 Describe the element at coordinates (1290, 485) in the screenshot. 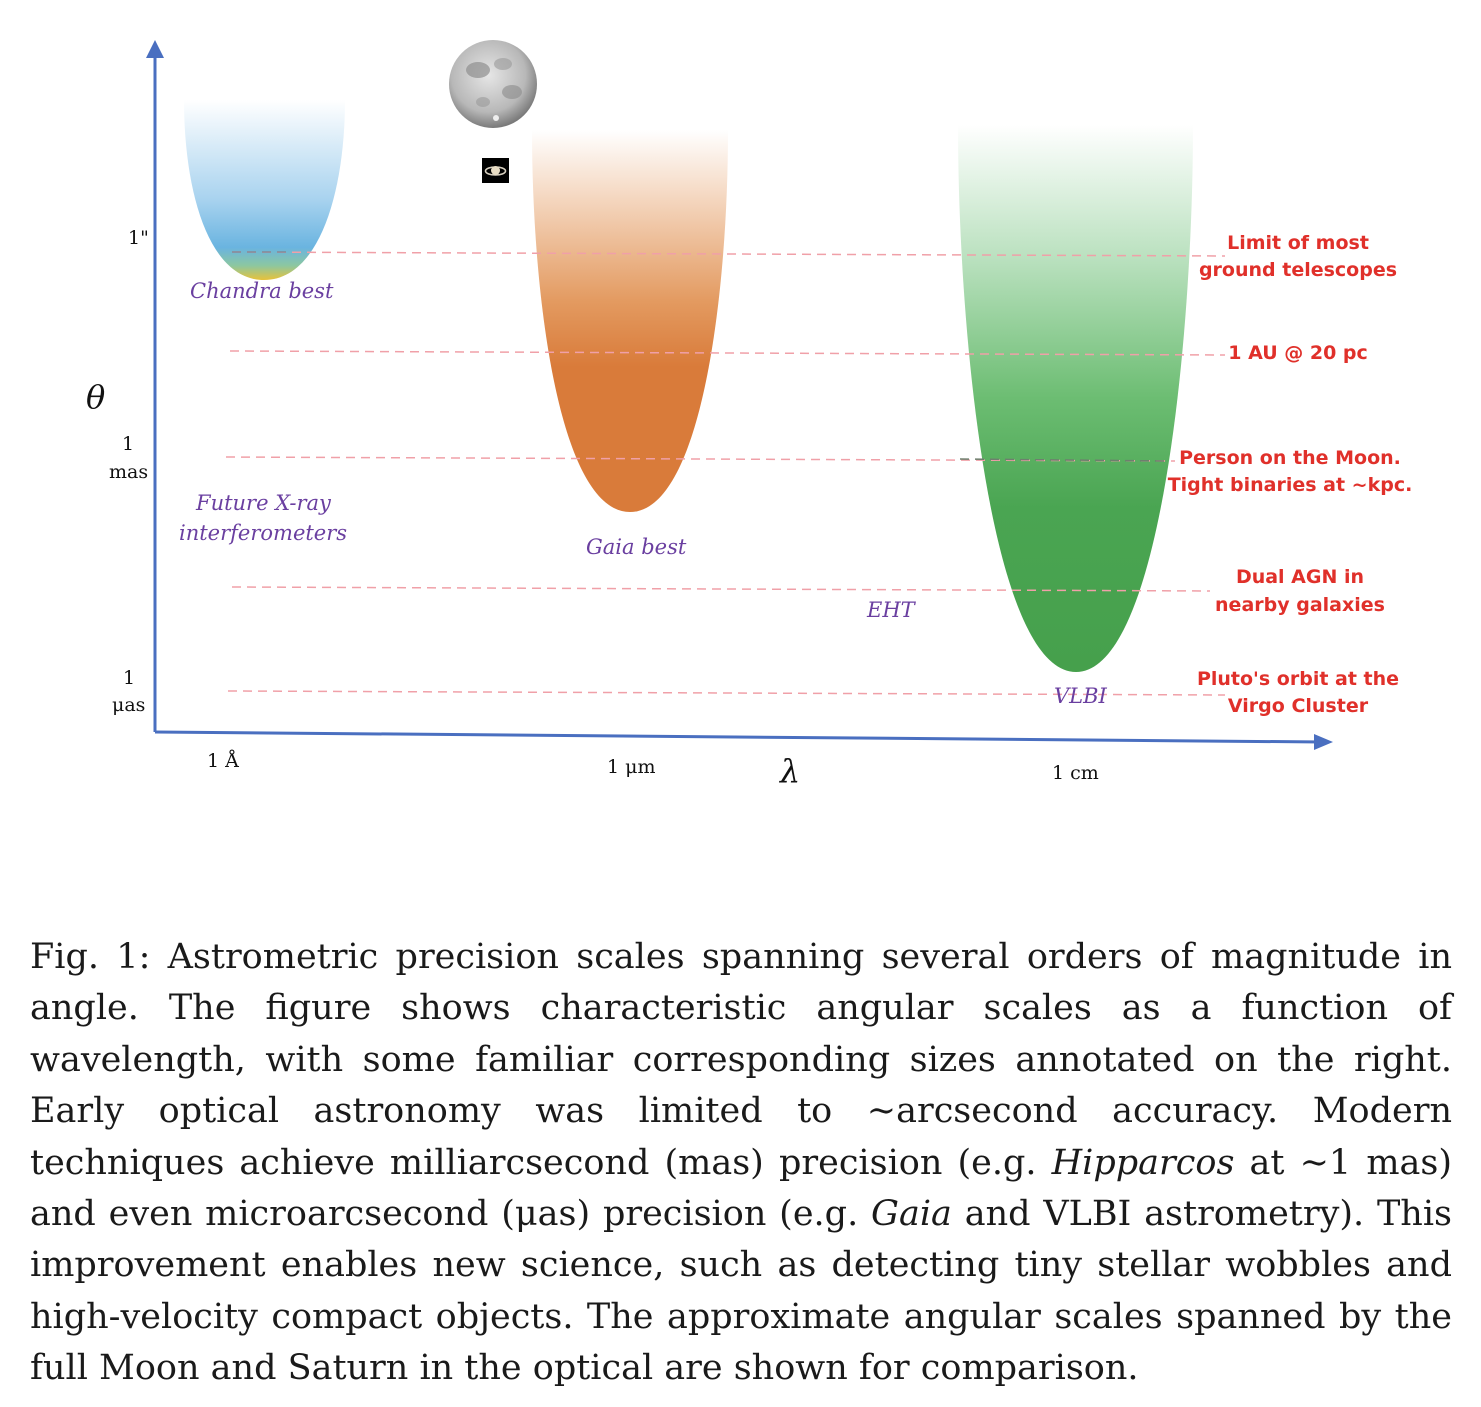

I see `annotation-moon-person-2: Tight binaries at ~kpc.` at that location.